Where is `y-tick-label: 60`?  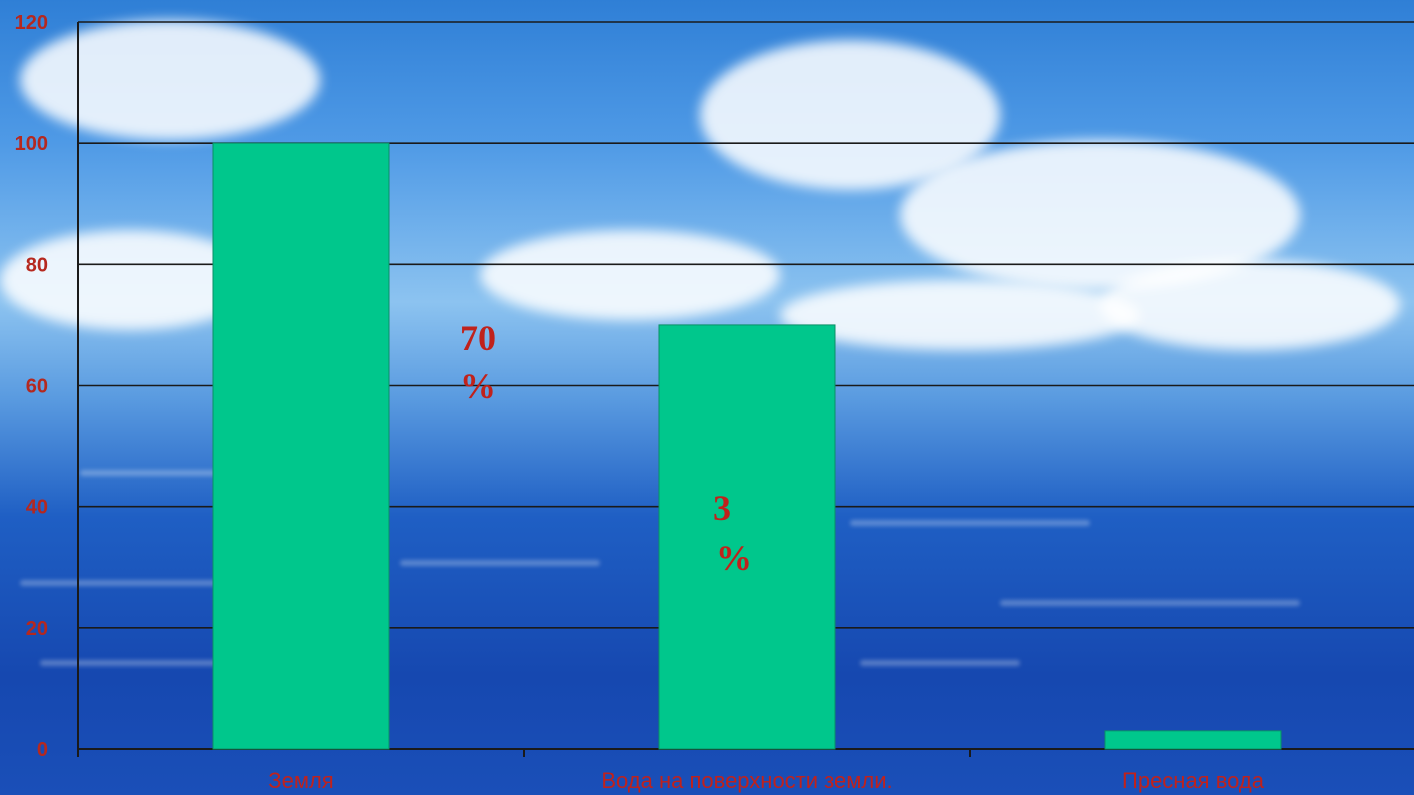
y-tick-label: 60 is located at coordinates (37, 387).